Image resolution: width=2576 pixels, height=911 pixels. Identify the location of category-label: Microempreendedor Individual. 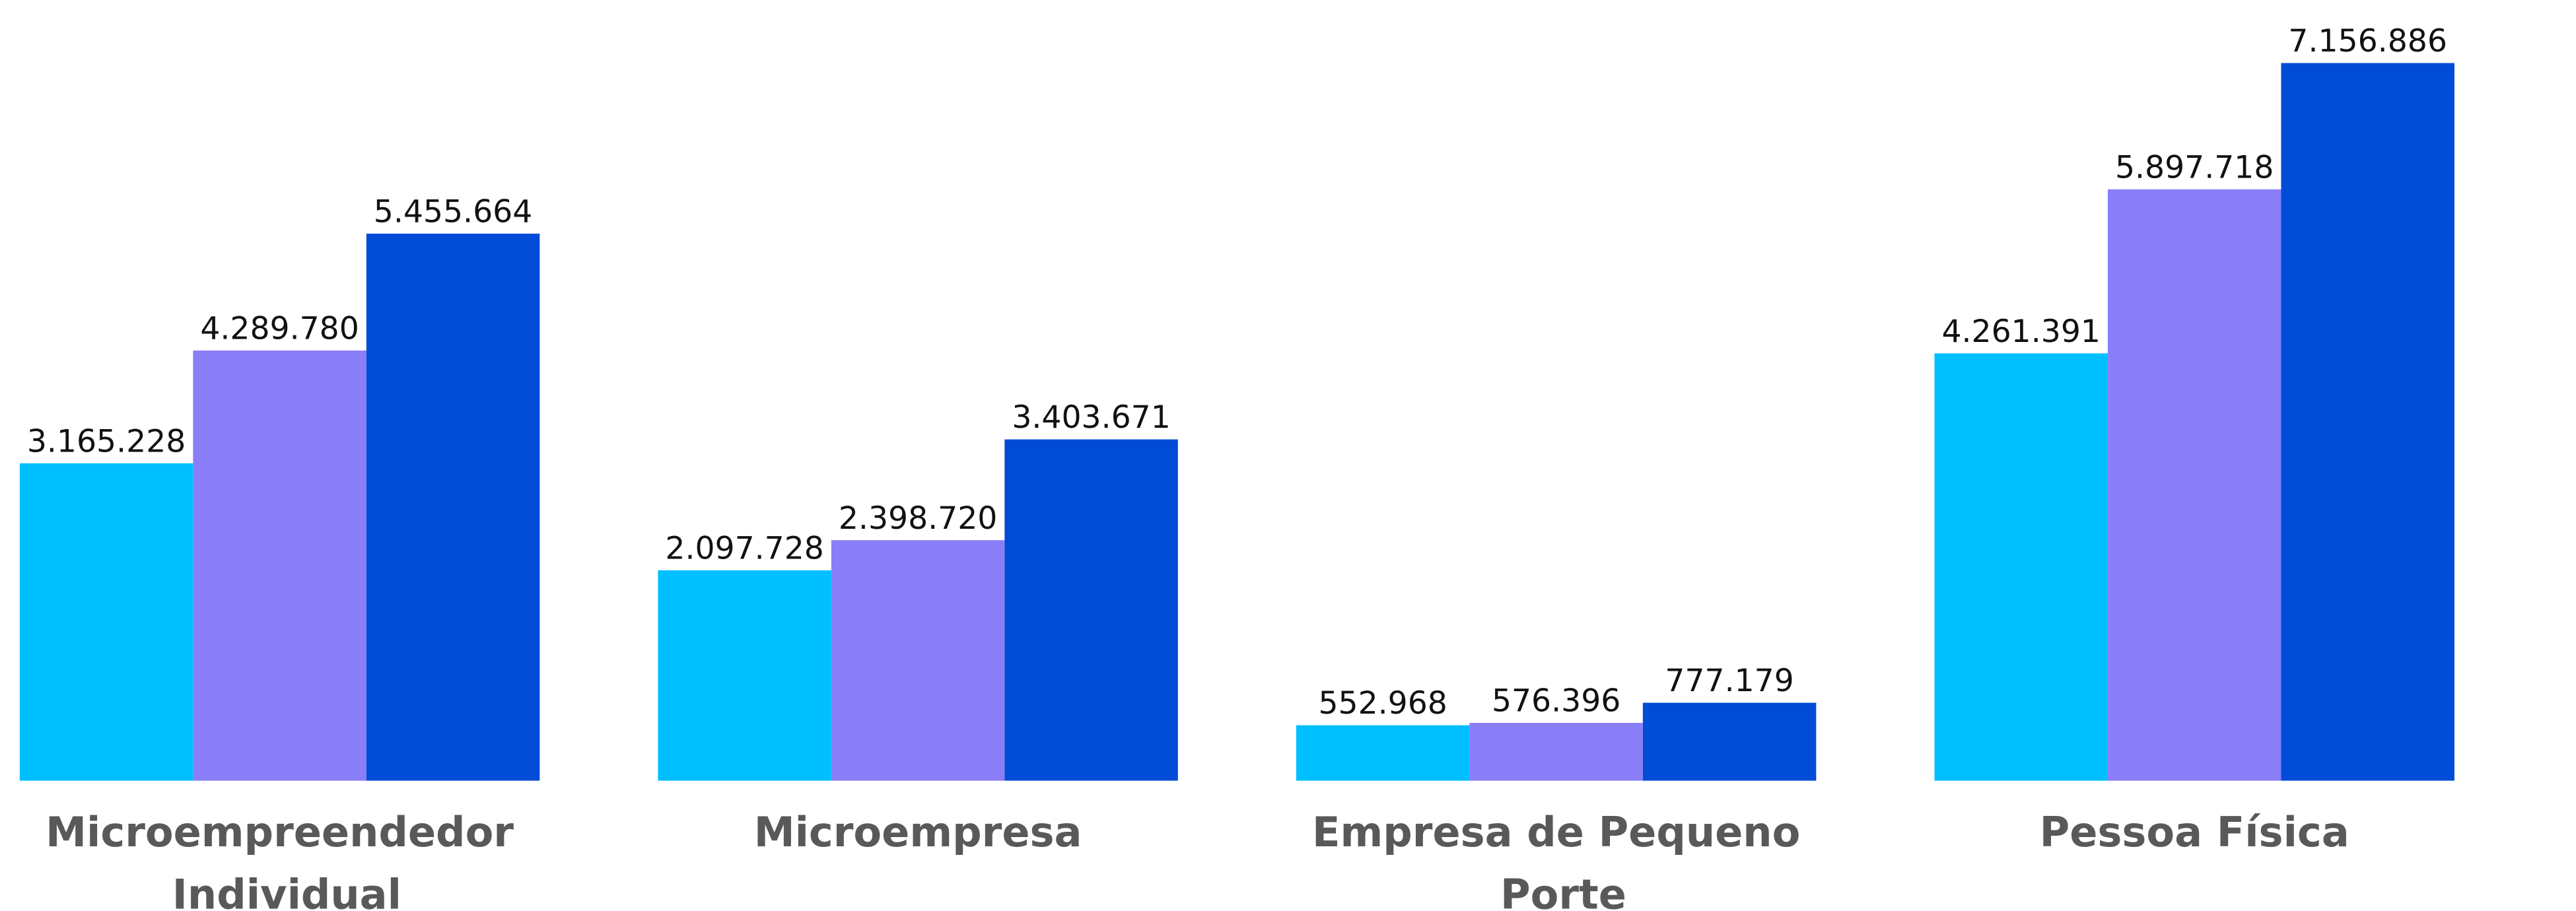
(280, 859).